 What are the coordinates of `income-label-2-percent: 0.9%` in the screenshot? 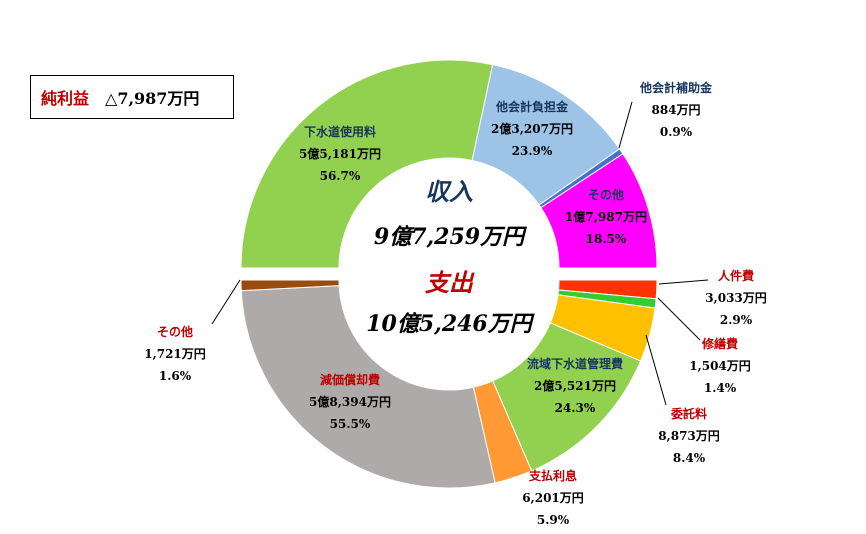 It's located at (676, 132).